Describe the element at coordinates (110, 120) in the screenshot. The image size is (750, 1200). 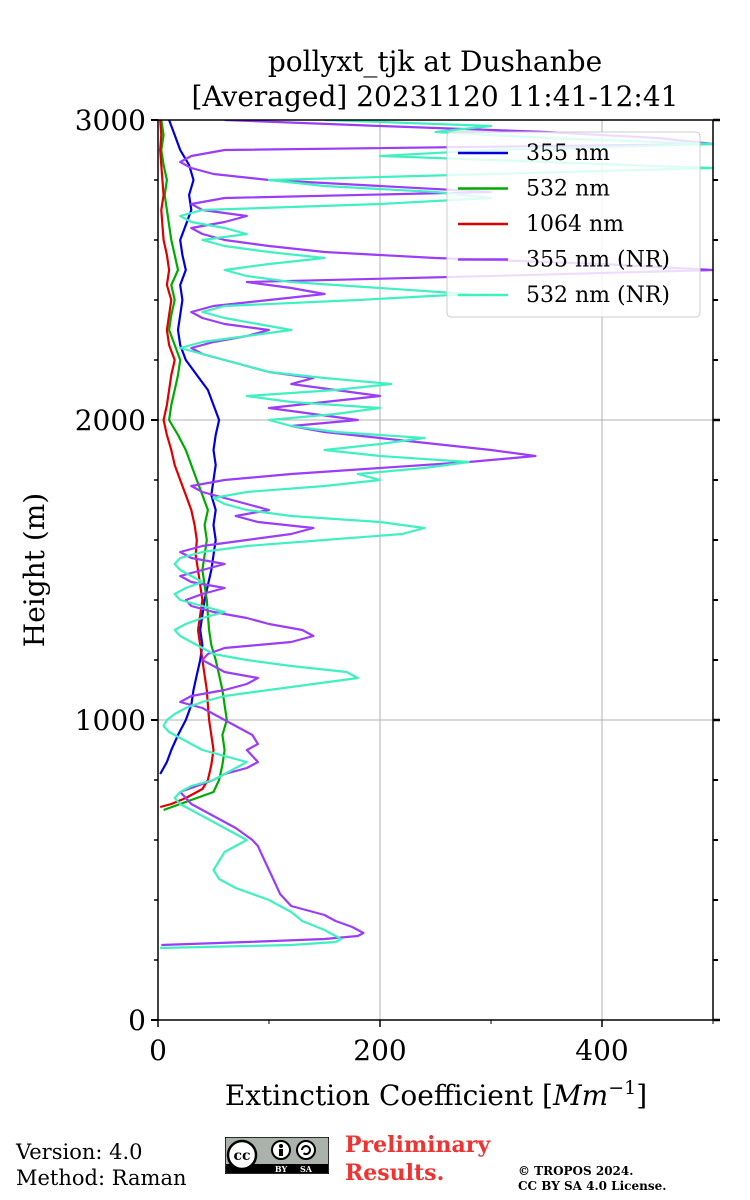
I see `y-tick-label-3: 3000` at that location.